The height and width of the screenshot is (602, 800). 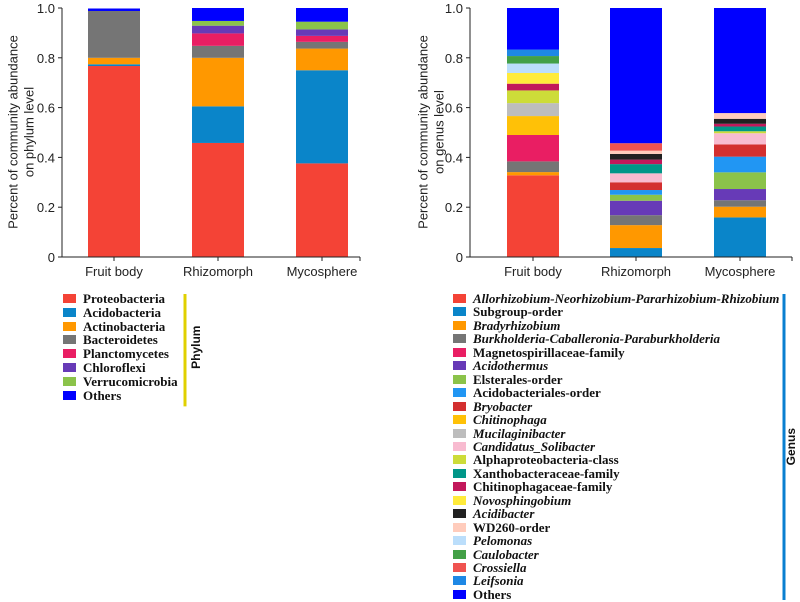 I want to click on bar-segment-subgroup-order, so click(x=636, y=252).